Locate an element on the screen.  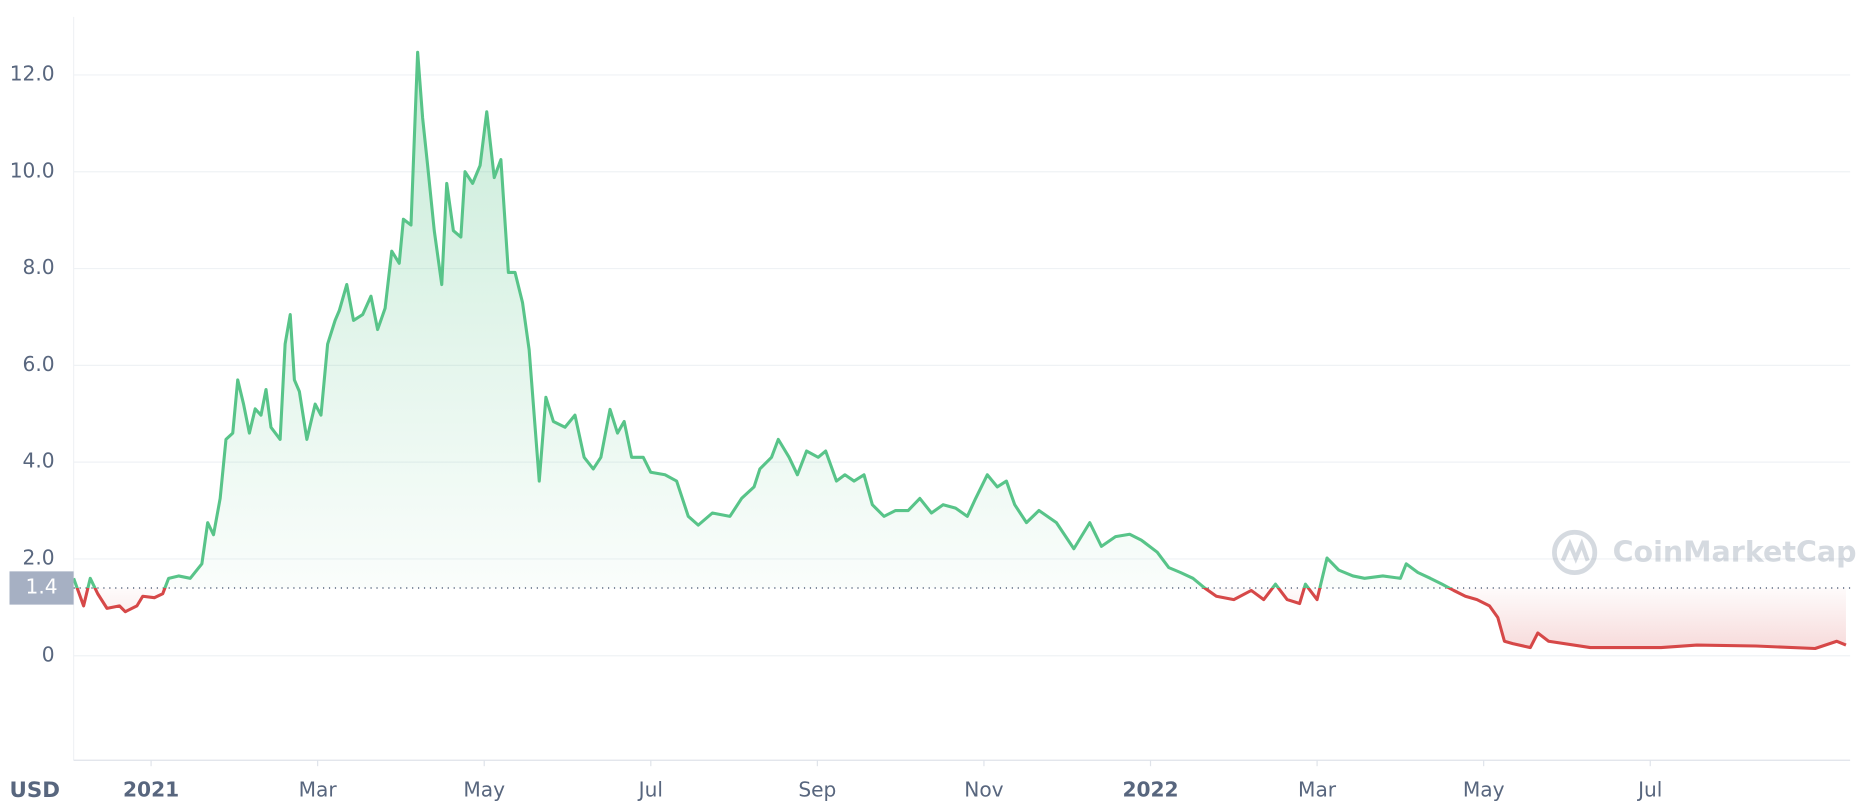
y-tick-label: 0 is located at coordinates (48, 654).